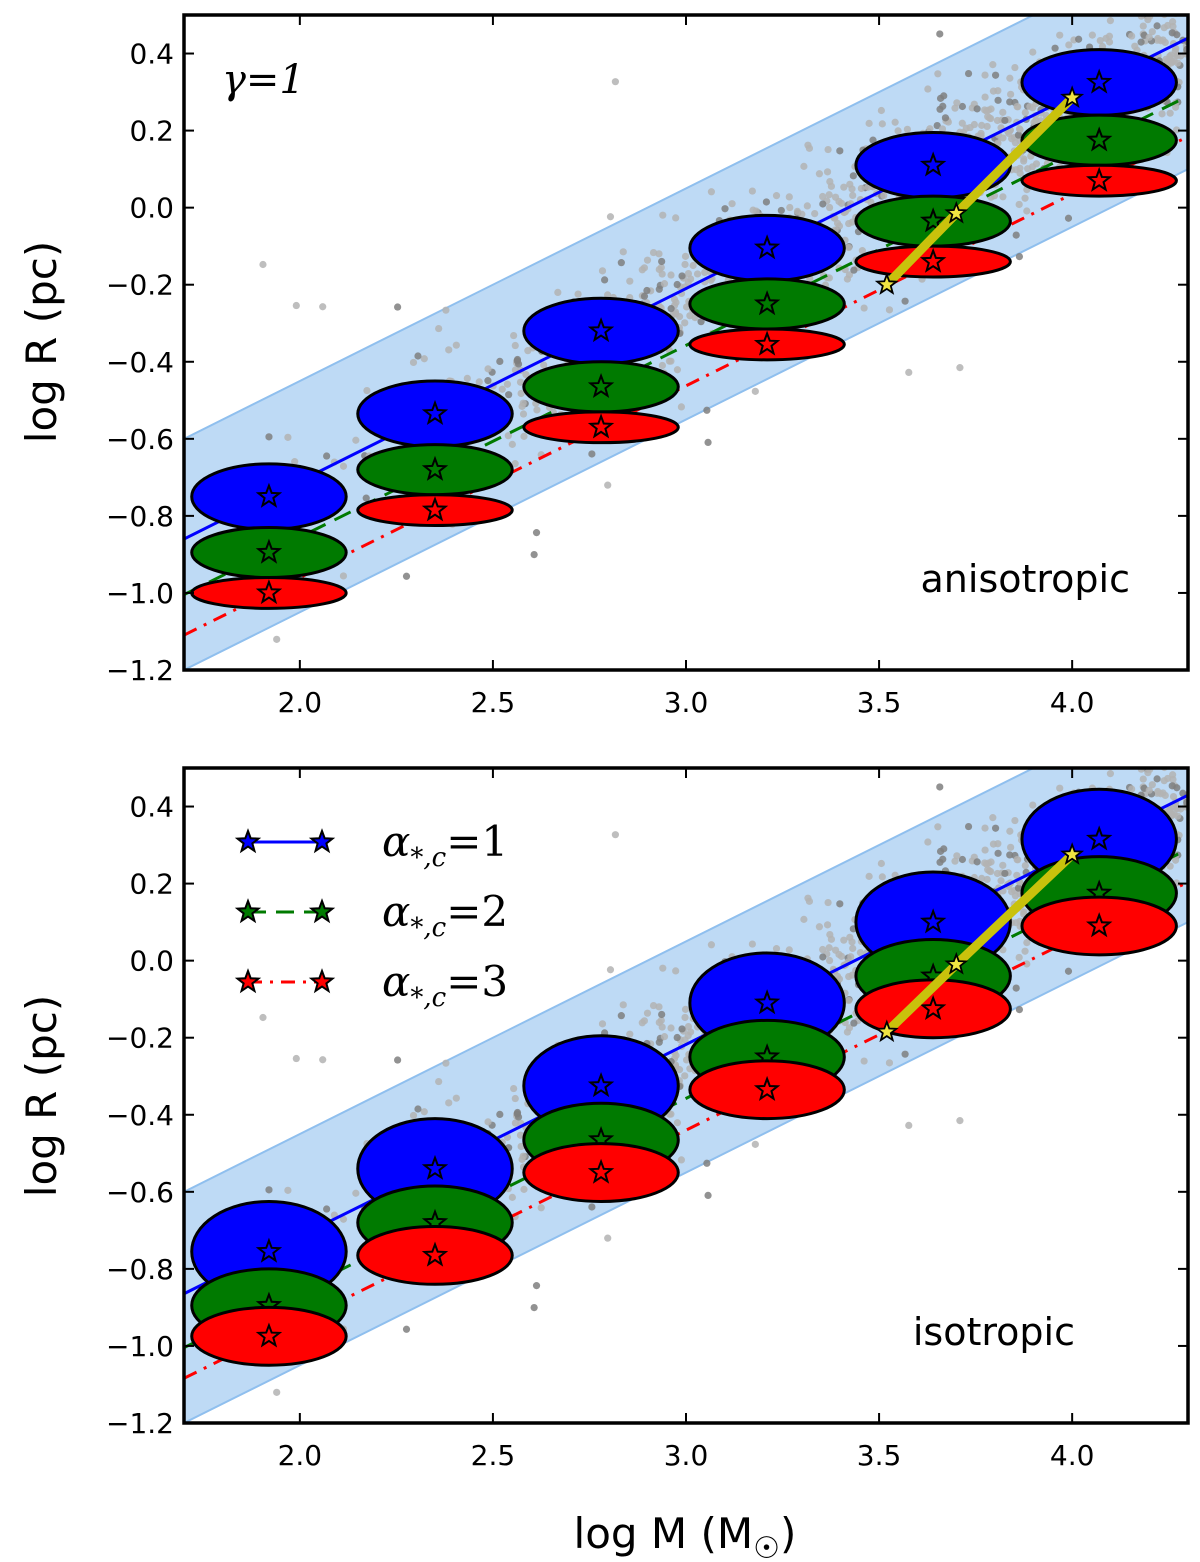 The image size is (1200, 1562). Describe the element at coordinates (263, 80) in the screenshot. I see `gamma-annotation: γ=1` at that location.